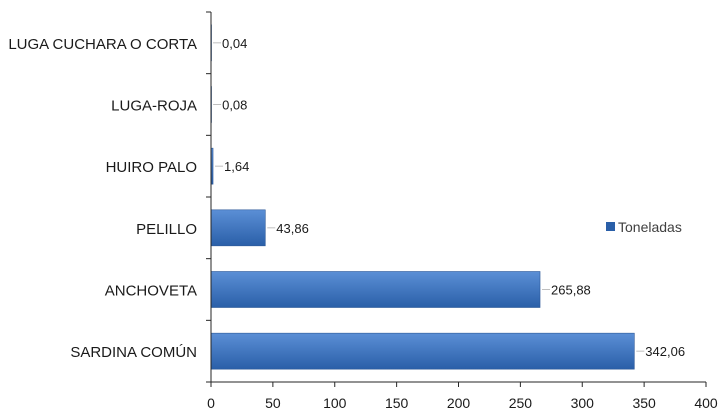  I want to click on category-label: HUIRO PALO, so click(151, 167).